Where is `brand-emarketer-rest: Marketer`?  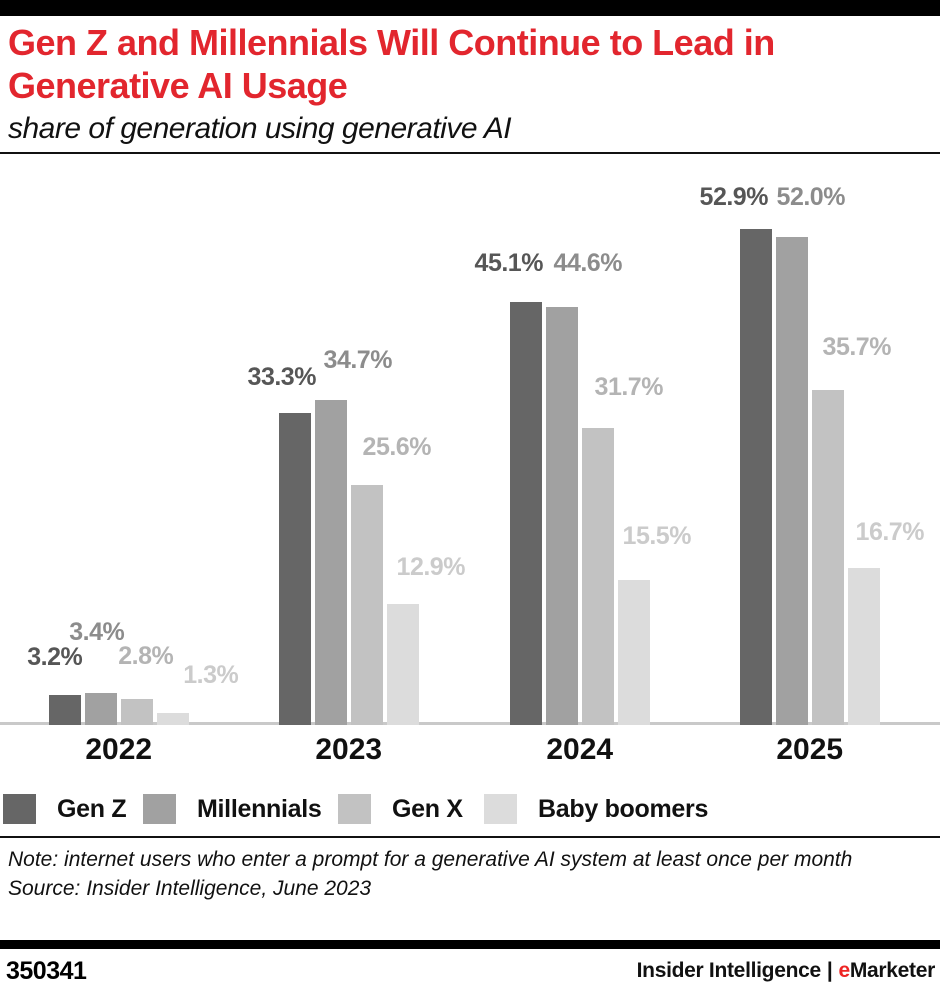 brand-emarketer-rest: Marketer is located at coordinates (892, 970).